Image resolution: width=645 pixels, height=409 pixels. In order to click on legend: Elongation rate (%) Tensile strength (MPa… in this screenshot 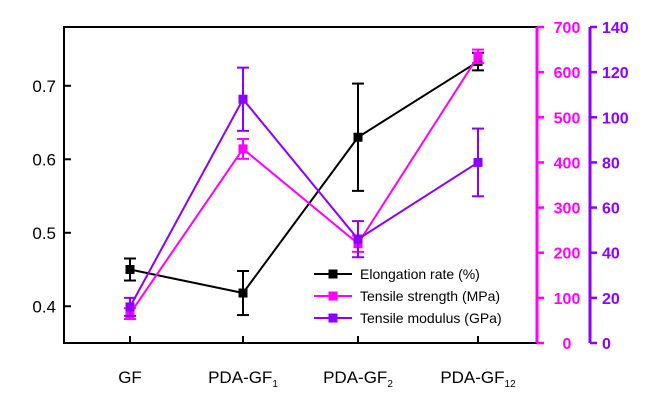, I will do `click(408, 296)`.